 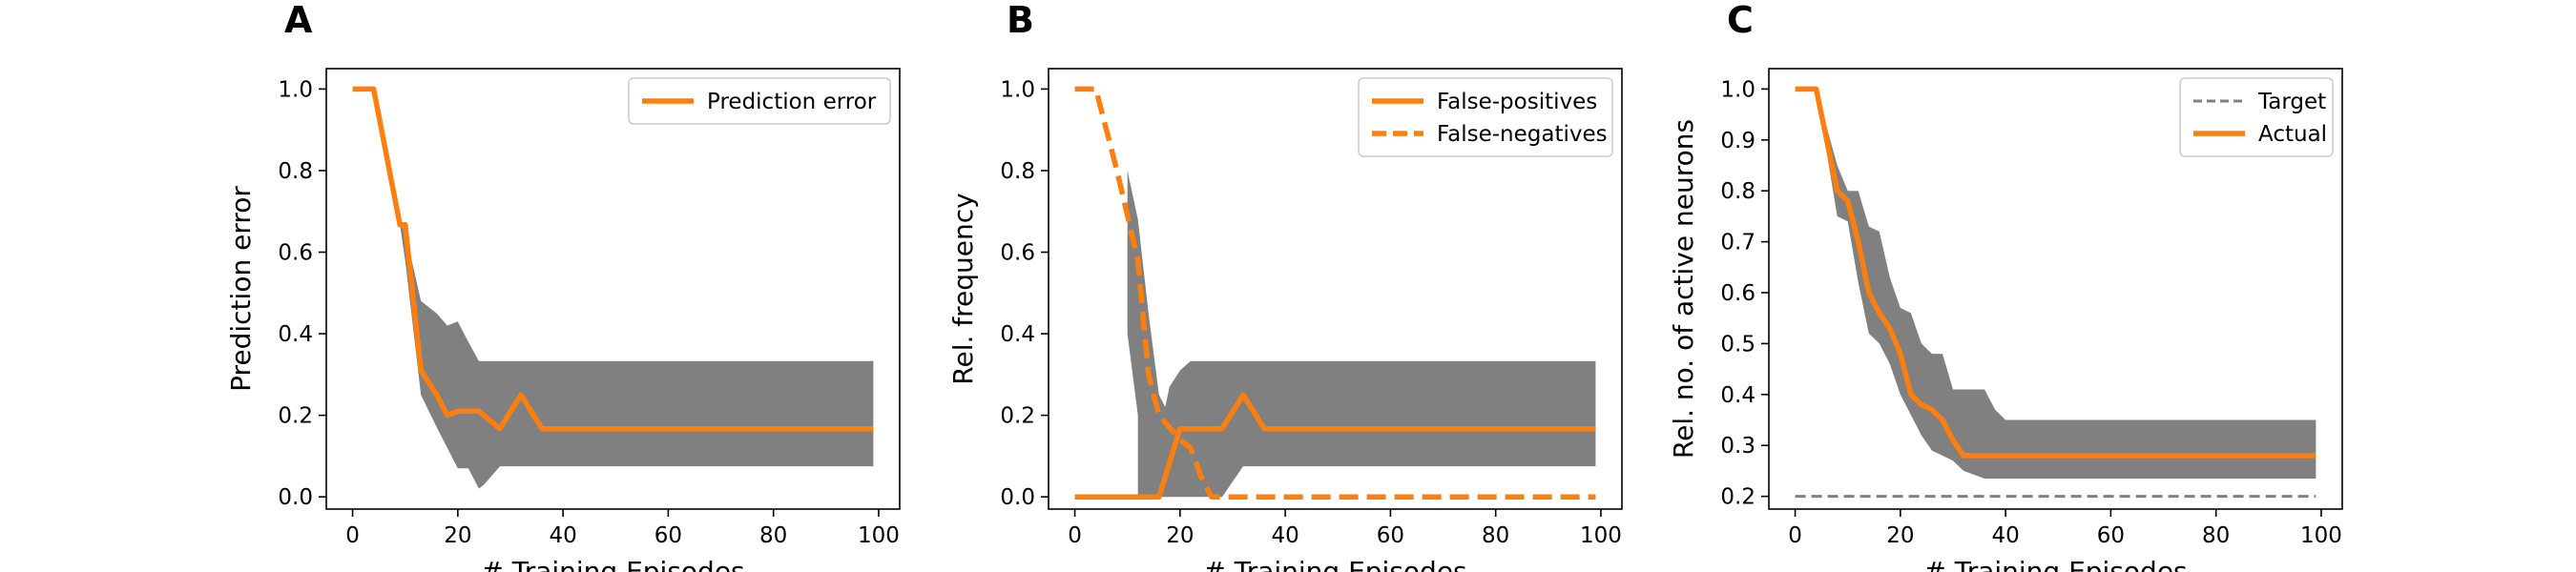 I want to click on y-axis-label: Rel. frequency, so click(x=963, y=288).